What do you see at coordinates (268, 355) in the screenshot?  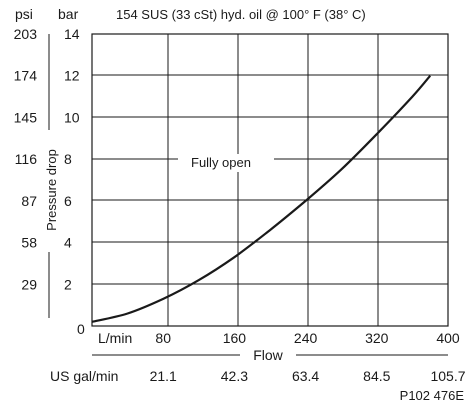 I see `x-axis-title: Flow` at bounding box center [268, 355].